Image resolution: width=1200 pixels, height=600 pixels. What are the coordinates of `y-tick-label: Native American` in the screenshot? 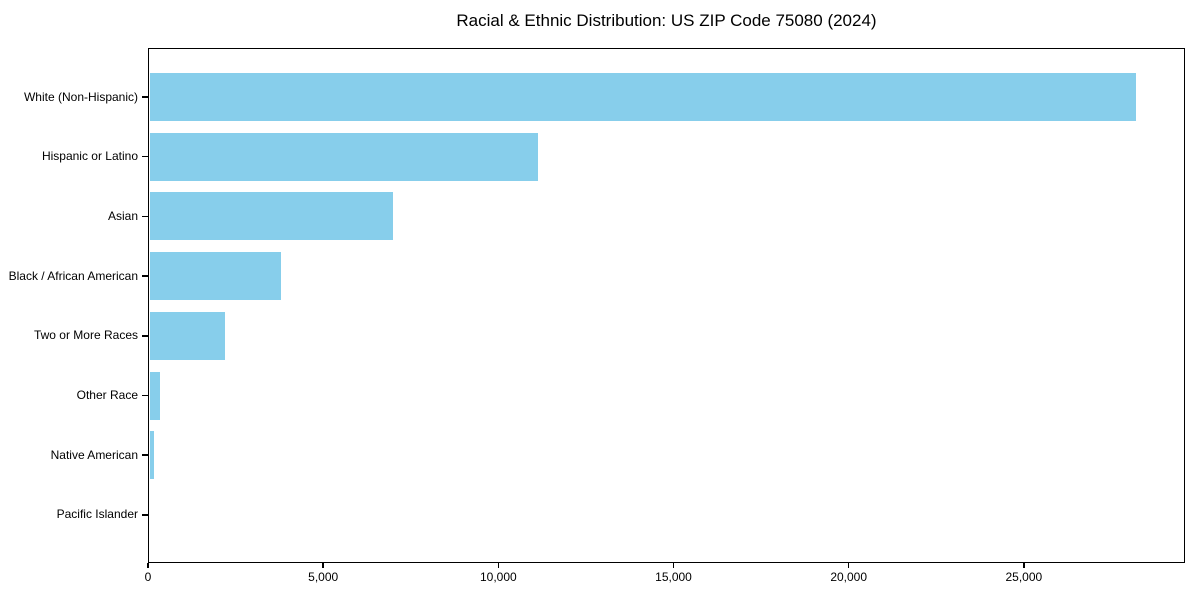 It's located at (94, 454).